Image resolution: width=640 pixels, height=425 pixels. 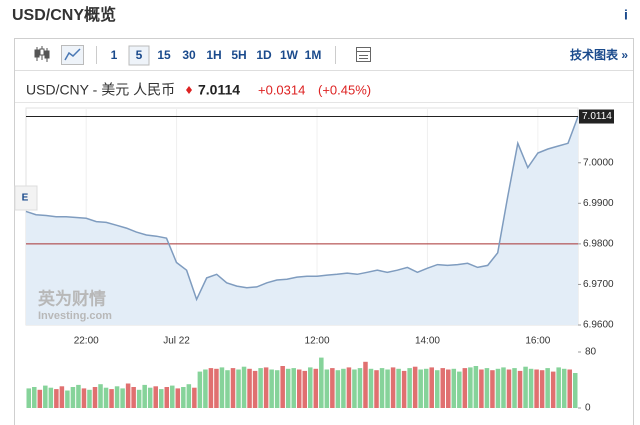 What do you see at coordinates (588, 408) in the screenshot?
I see `volume-tick-label: 0` at bounding box center [588, 408].